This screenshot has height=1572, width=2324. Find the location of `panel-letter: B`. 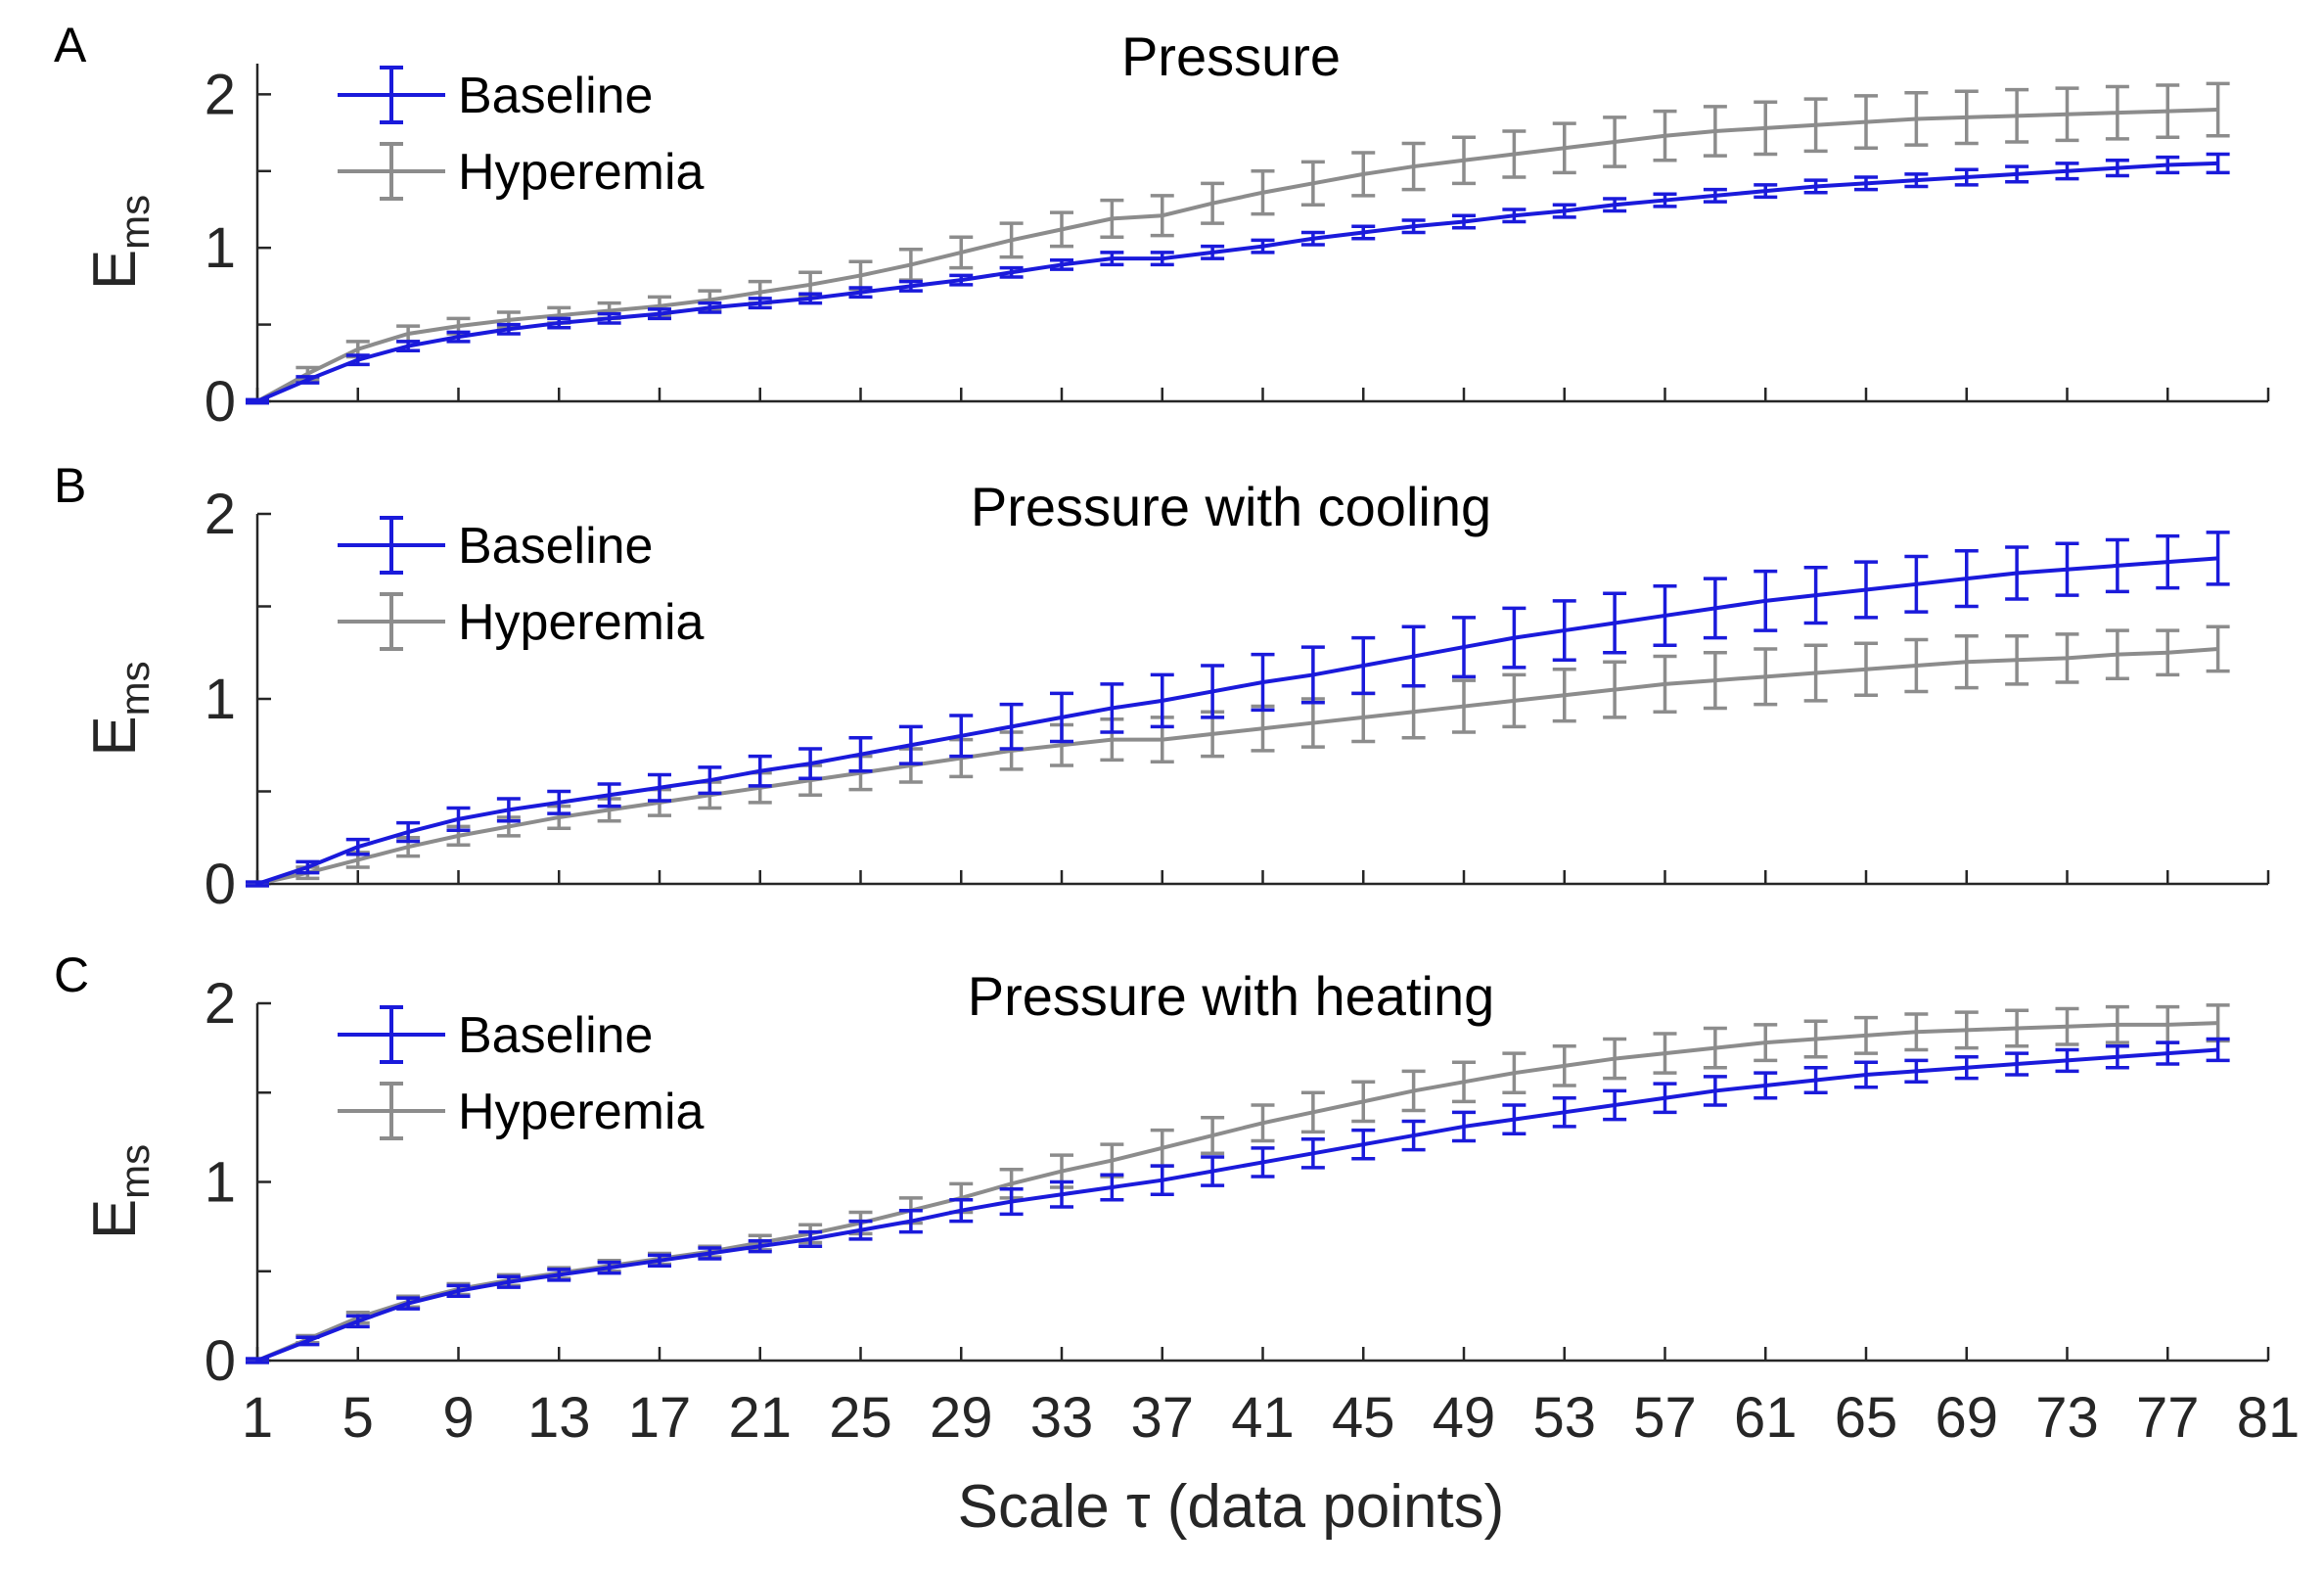

panel-letter: B is located at coordinates (70, 485).